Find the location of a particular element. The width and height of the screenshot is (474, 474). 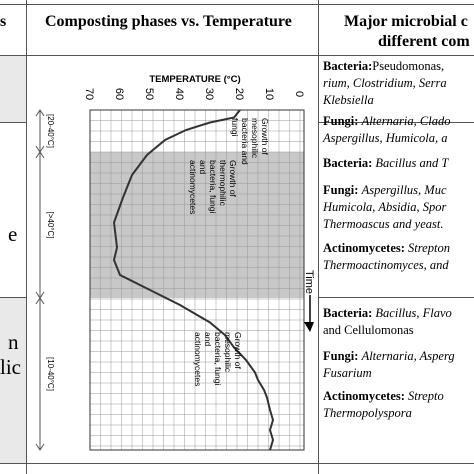

row3-actino-text1: Strepto is located at coordinates (426, 396).